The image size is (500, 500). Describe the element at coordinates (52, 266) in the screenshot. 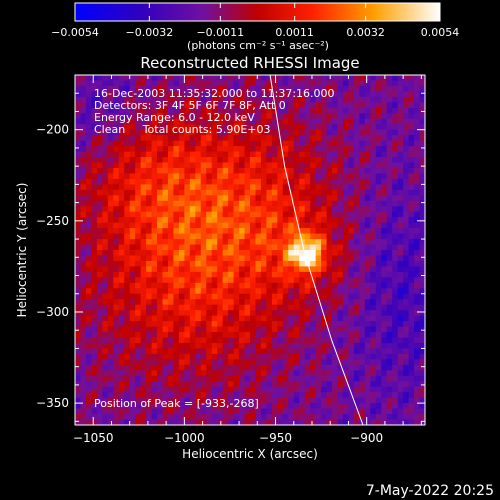

I see `y-tick-labels: −200 −250 −300 −350` at that location.